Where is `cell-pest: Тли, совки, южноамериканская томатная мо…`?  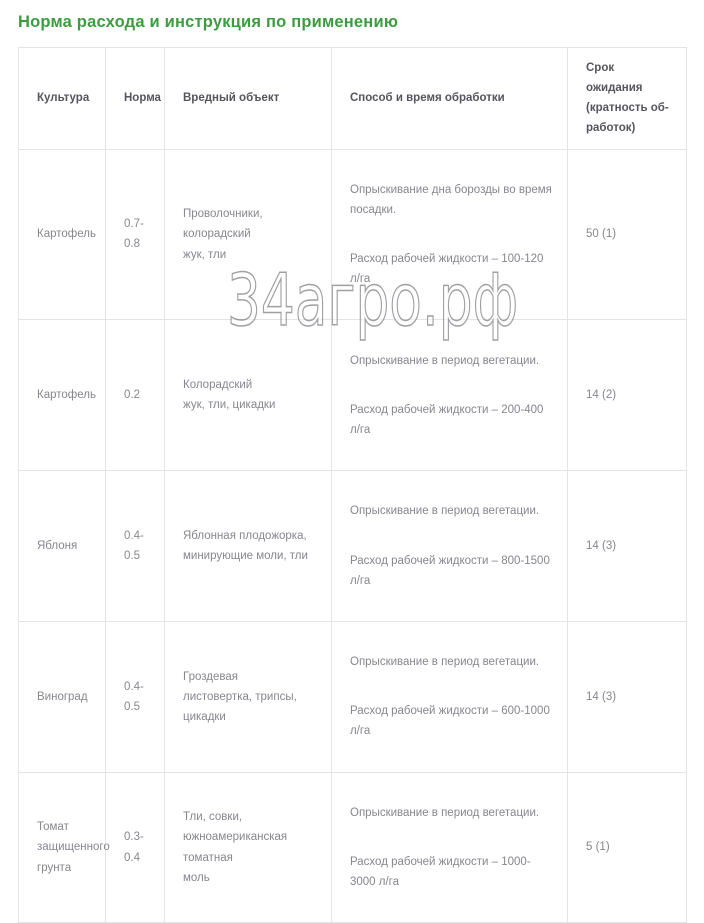
cell-pest: Тли, совки, южноамериканская томатная мо… is located at coordinates (248, 847).